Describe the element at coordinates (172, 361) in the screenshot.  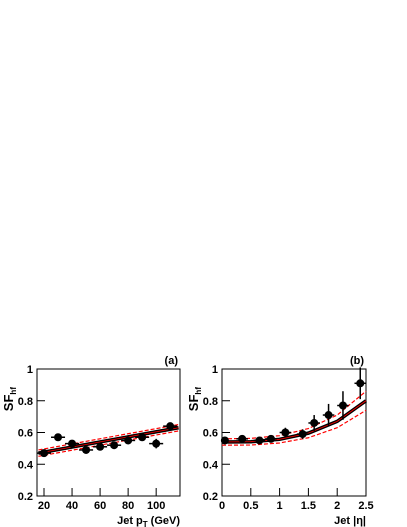
I see `panel-label: (a)` at that location.